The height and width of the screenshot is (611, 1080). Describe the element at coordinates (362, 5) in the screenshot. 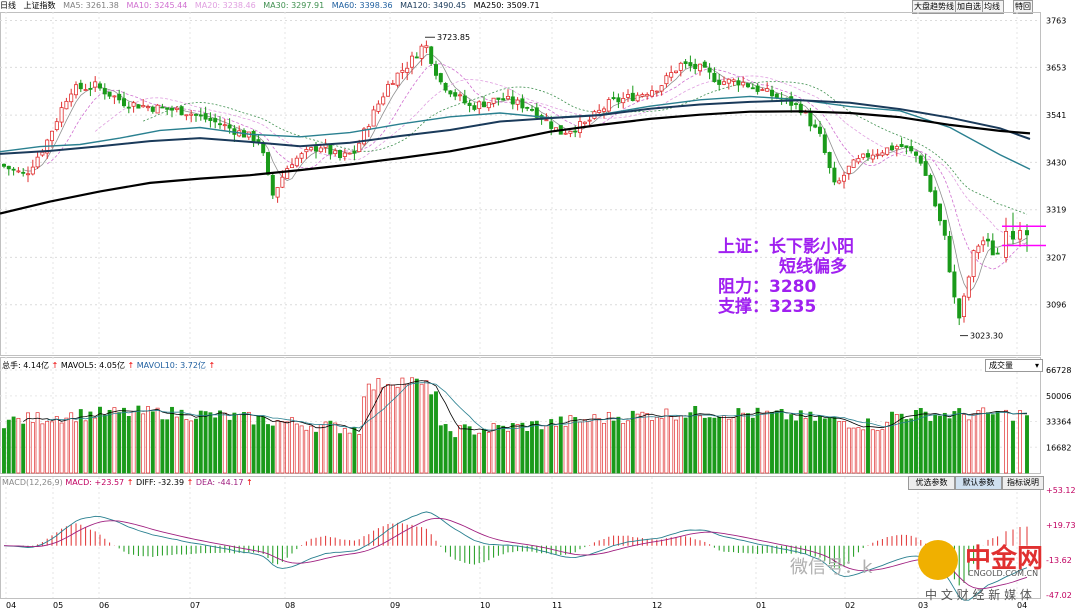

I see `ma60-label: MA60: 3398.36` at that location.